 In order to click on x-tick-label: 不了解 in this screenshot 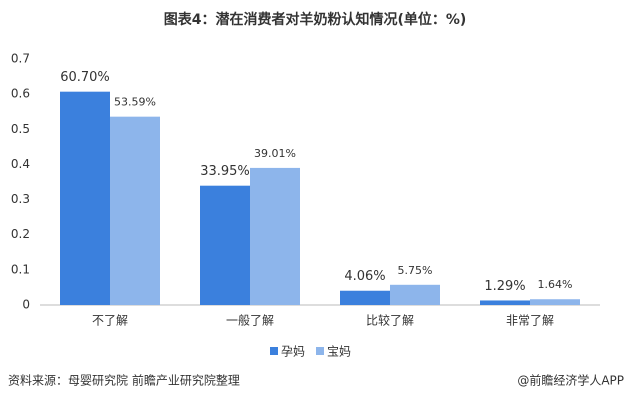, I will do `click(110, 321)`.